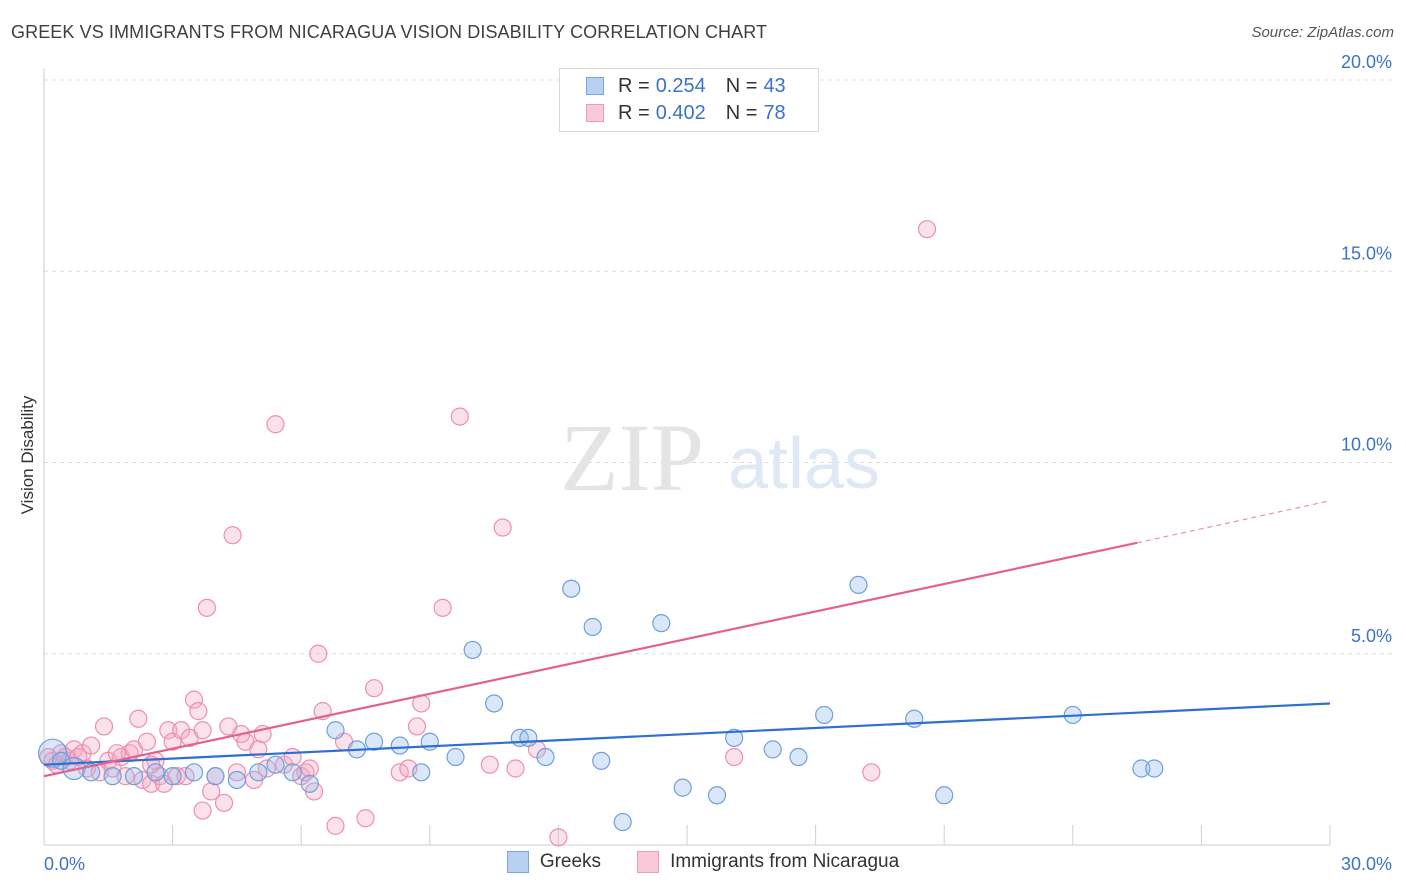 The width and height of the screenshot is (1406, 892). I want to click on x-tick-label-min: 0.0%, so click(64, 864).